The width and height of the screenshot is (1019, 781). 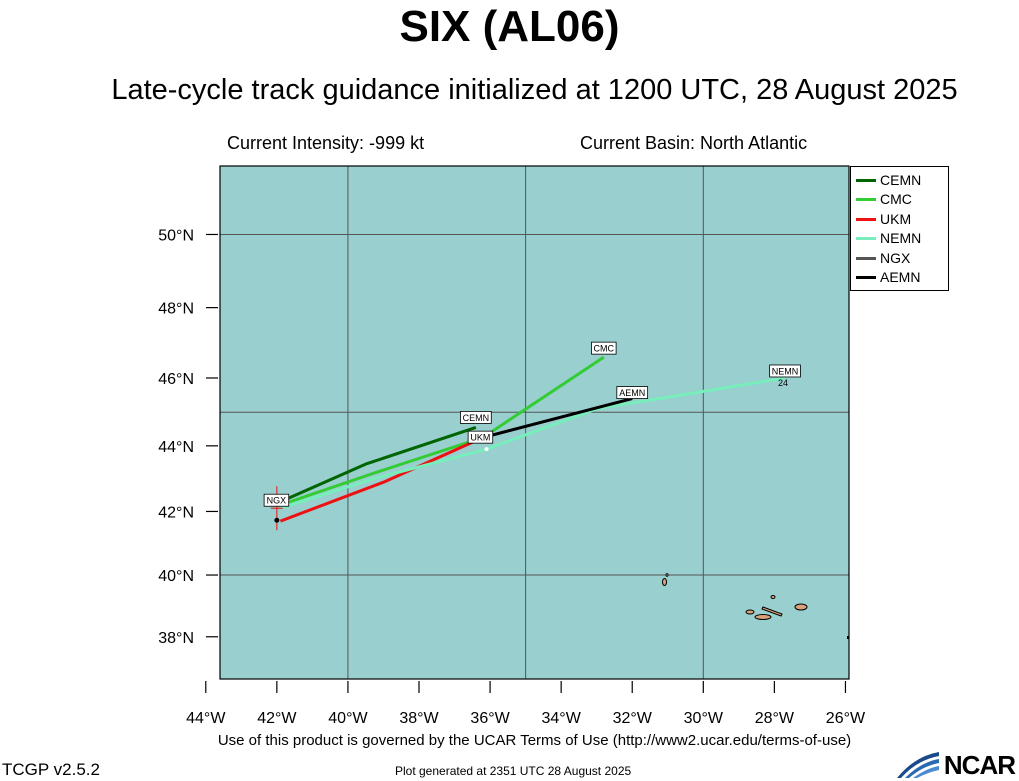 I want to click on island-faial, so click(x=750, y=612).